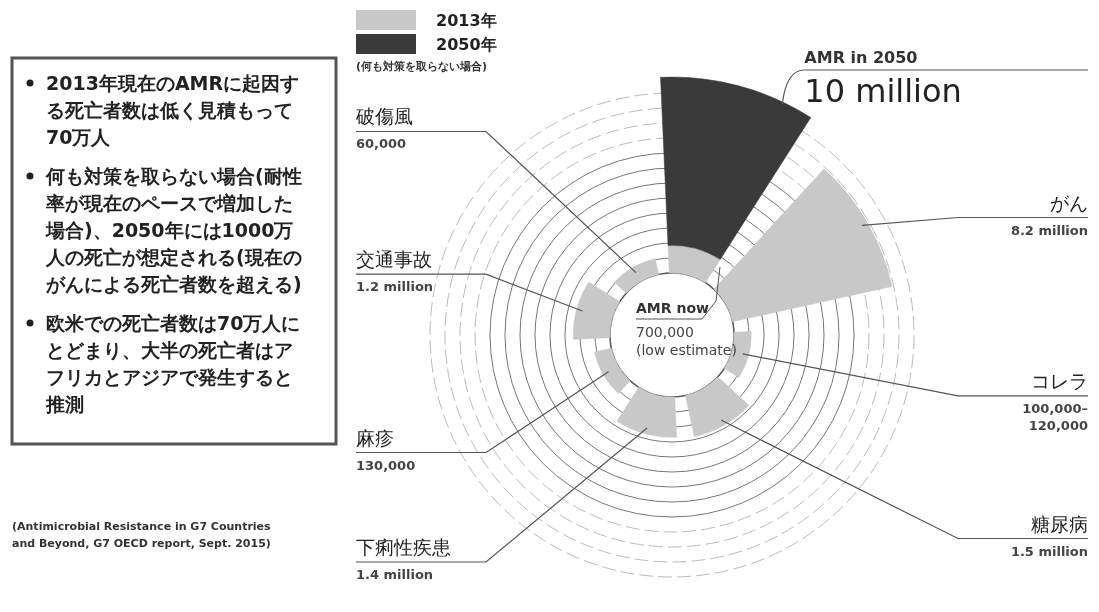  What do you see at coordinates (673, 308) in the screenshot?
I see `category-label: AMR now` at bounding box center [673, 308].